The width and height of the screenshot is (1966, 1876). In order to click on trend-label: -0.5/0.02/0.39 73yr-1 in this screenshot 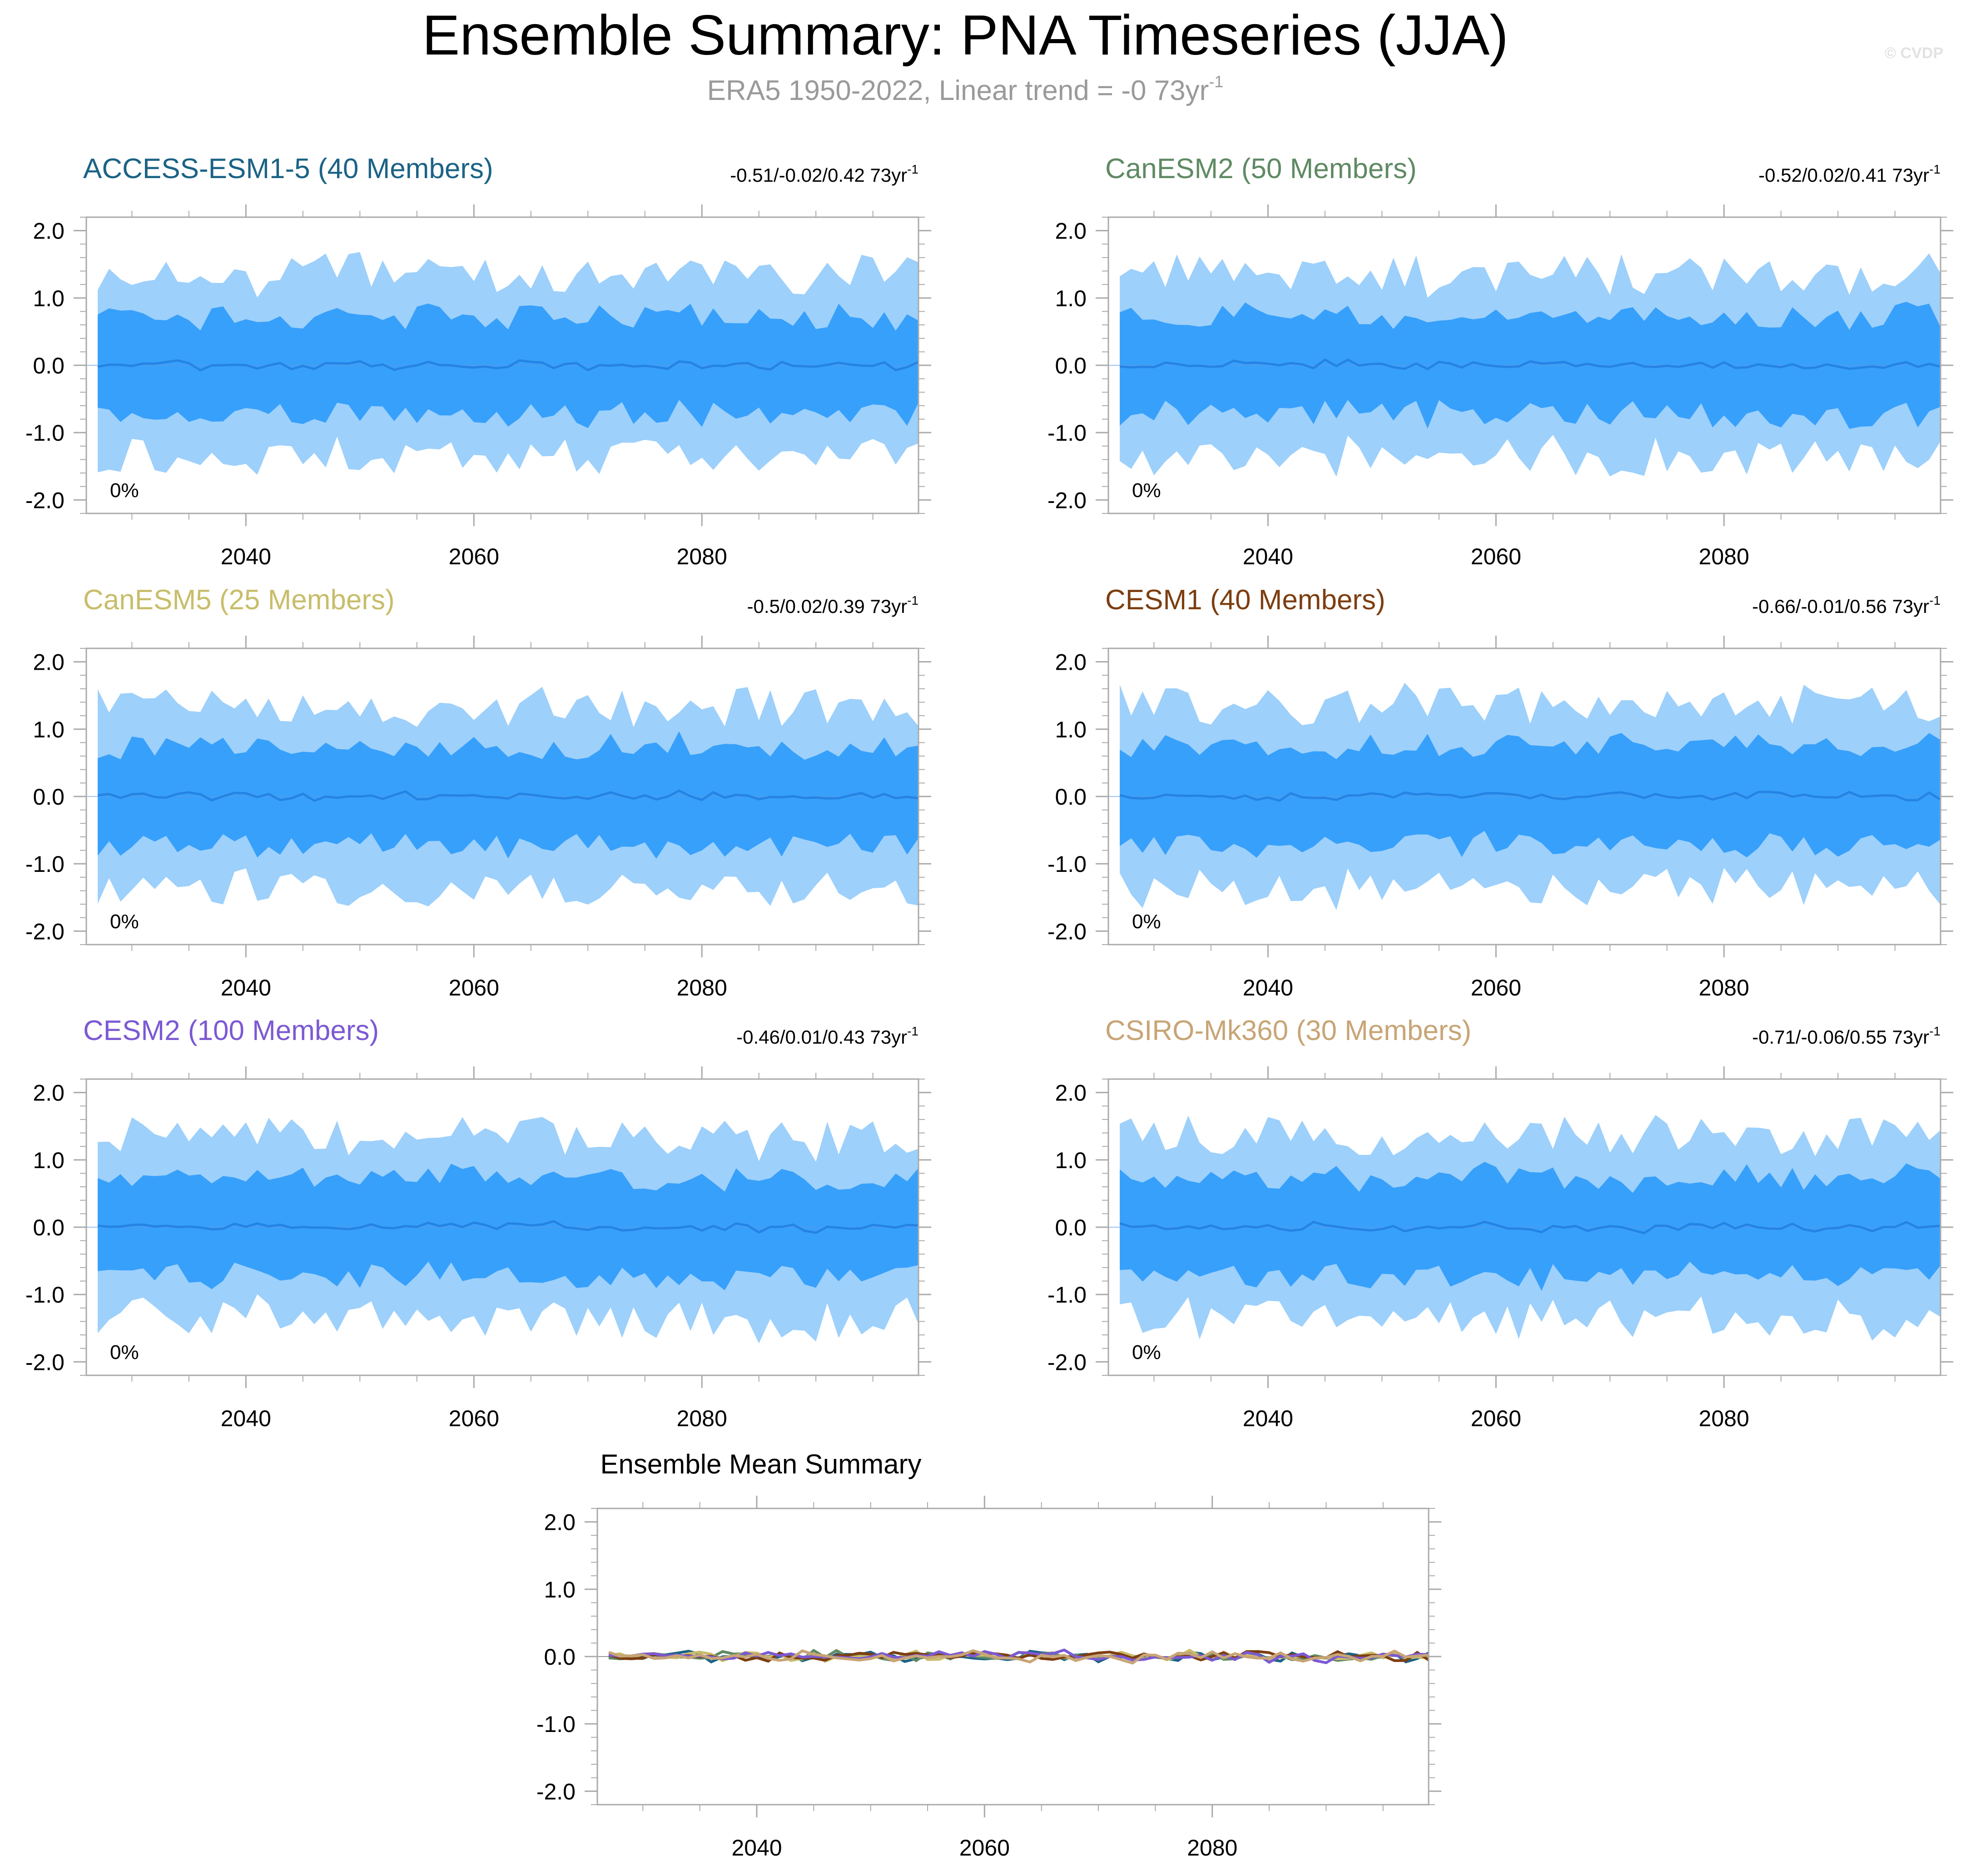, I will do `click(832, 605)`.